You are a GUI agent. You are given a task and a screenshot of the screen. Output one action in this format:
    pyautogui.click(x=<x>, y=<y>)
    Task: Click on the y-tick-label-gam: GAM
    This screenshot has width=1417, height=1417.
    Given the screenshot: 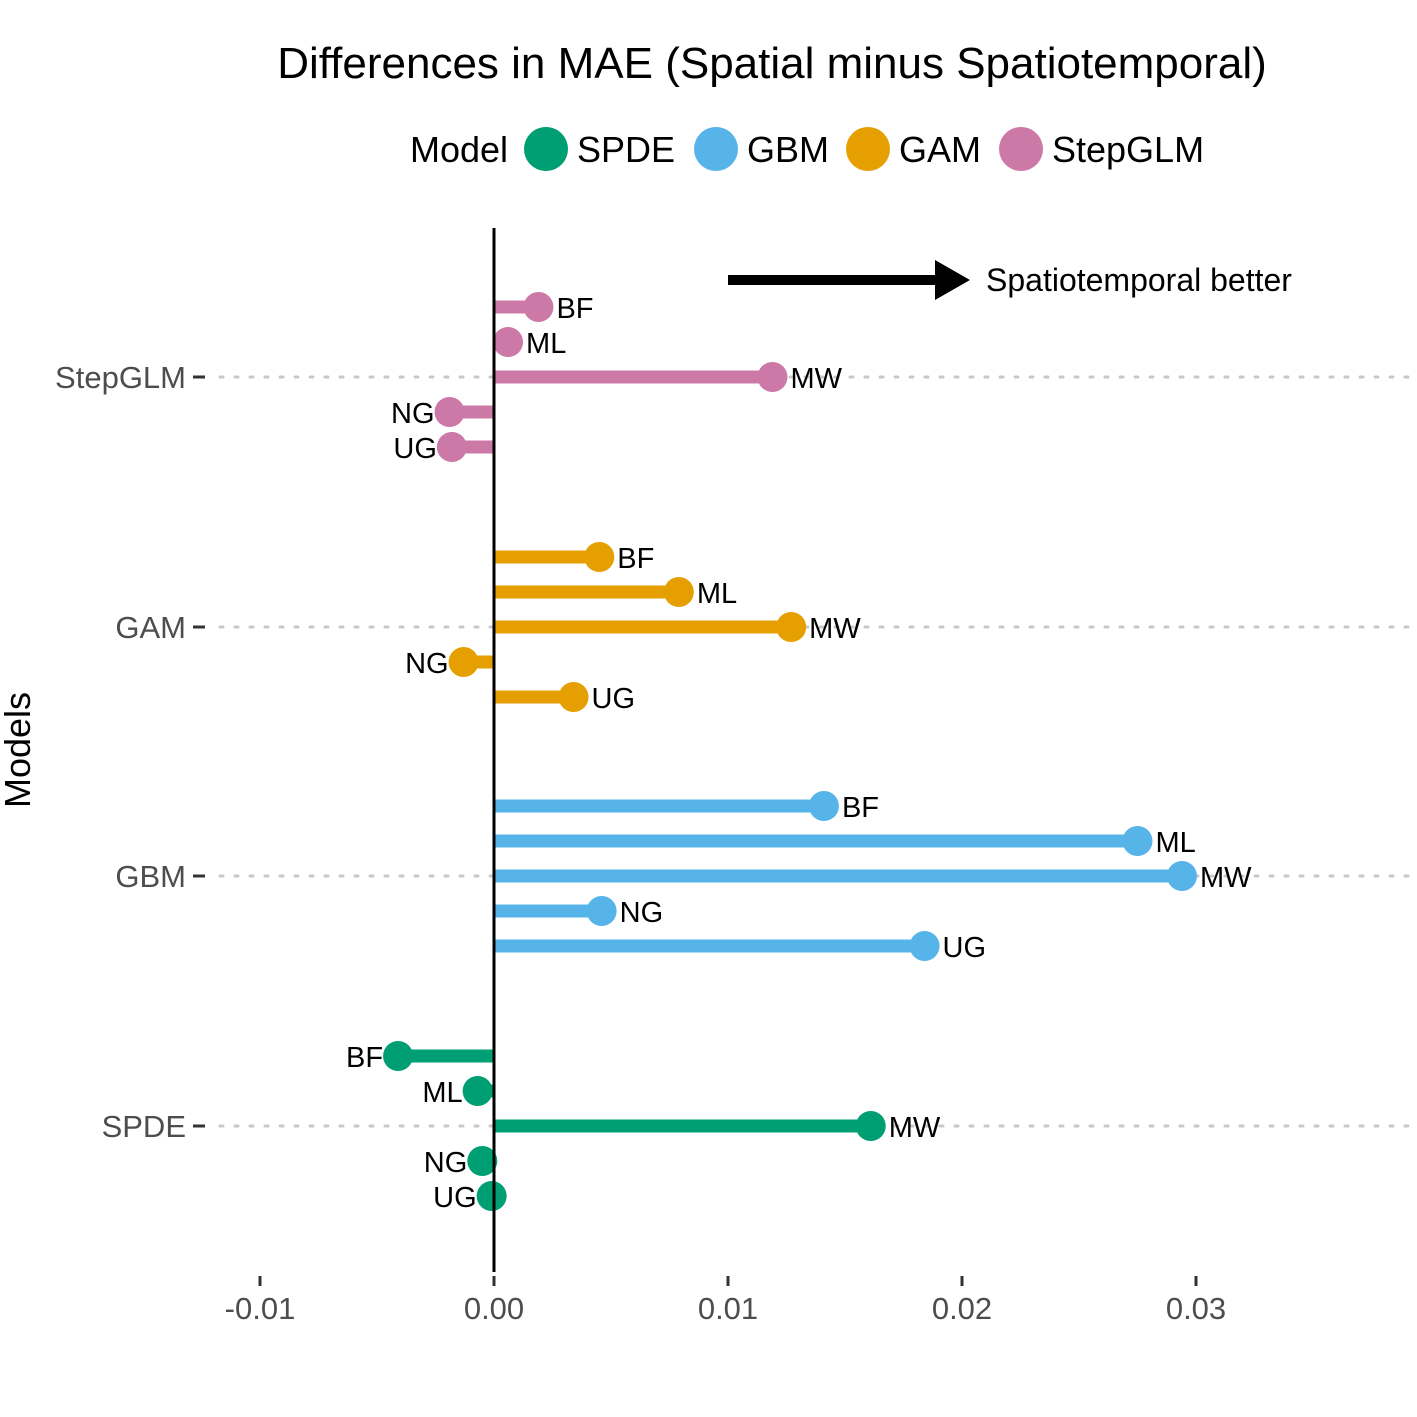 What is the action you would take?
    pyautogui.click(x=150, y=627)
    